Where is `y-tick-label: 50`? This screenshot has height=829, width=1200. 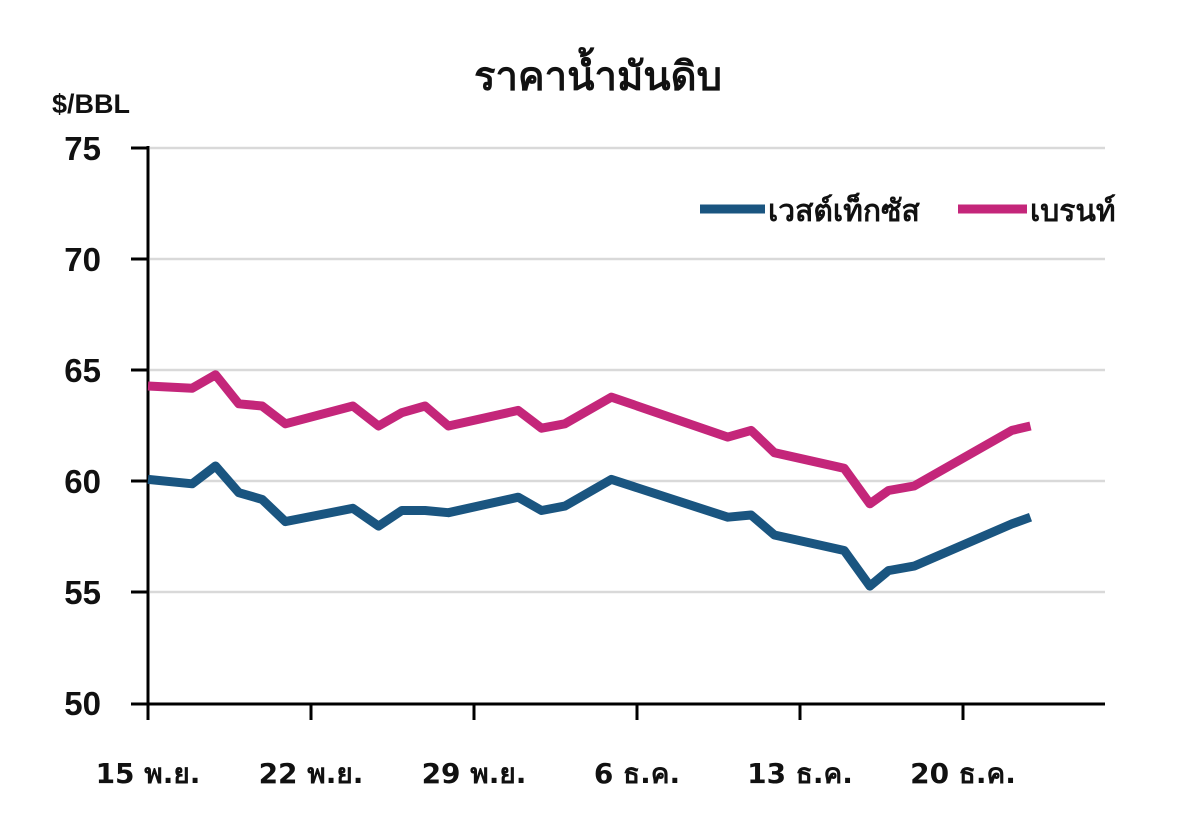 y-tick-label: 50 is located at coordinates (82, 703).